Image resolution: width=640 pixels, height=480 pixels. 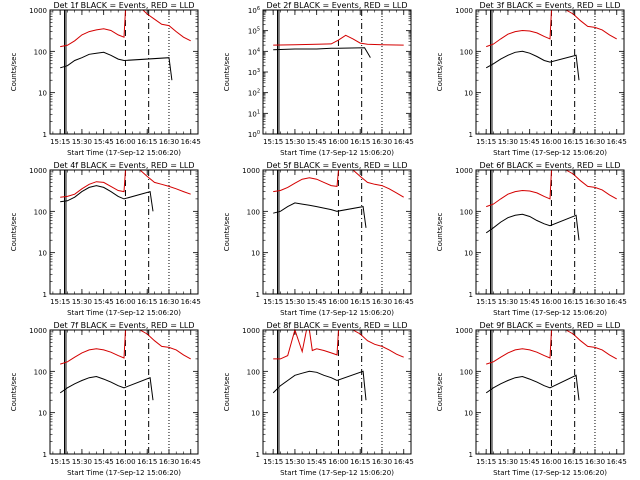 I want to click on y-tick-exponent: 5, so click(x=258, y=30).